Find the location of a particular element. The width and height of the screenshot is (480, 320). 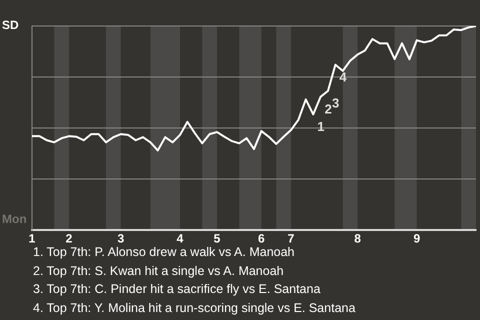

text: 4. Top 7th: Y. Molina hit a run-scoring single vs E. Santana is located at coordinates (194, 309).